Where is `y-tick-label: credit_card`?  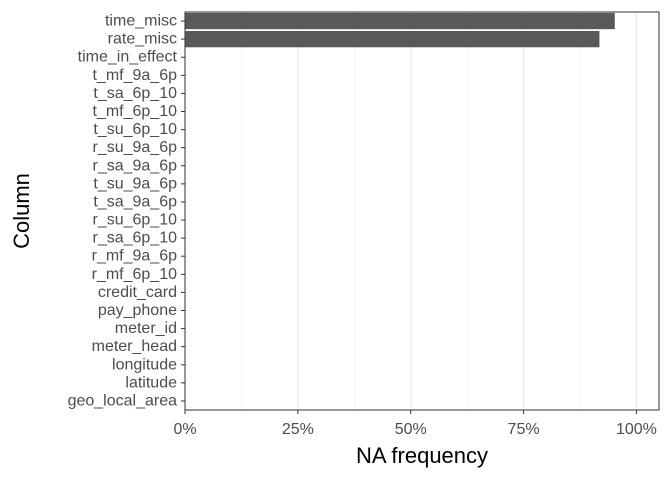 y-tick-label: credit_card is located at coordinates (137, 292).